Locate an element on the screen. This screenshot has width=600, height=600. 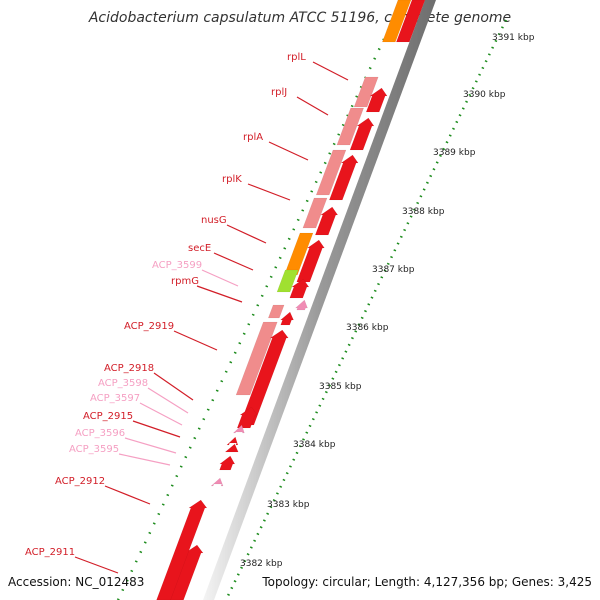
gene-label: nusG is located at coordinates (214, 220).